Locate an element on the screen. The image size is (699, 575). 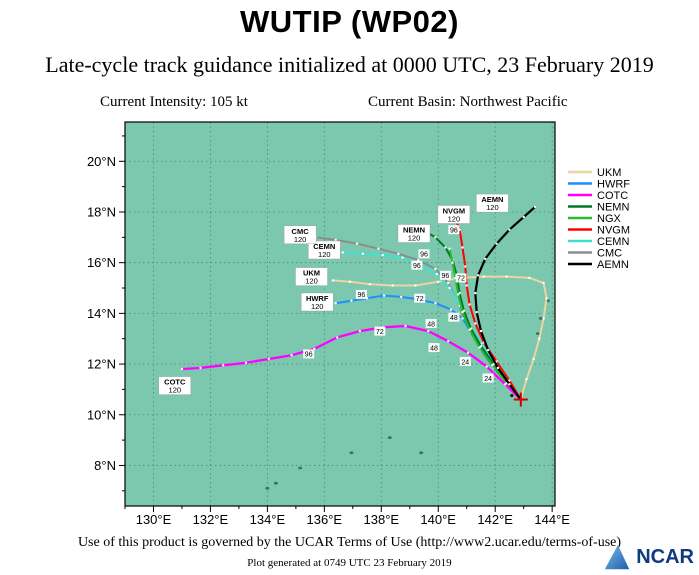
svg-text: NGX is located at coordinates (609, 219).